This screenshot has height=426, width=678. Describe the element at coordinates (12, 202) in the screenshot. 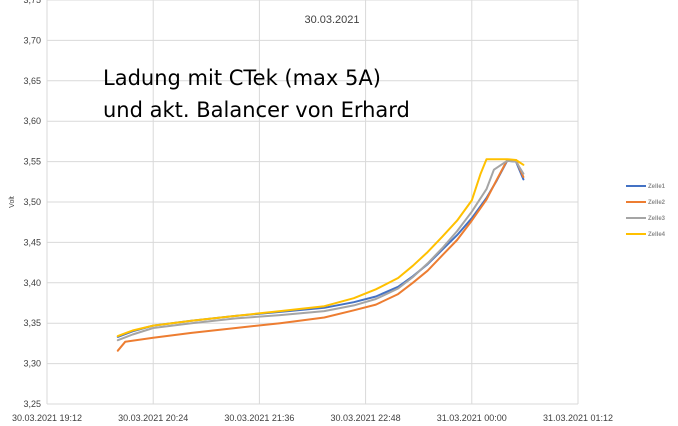

I see `y-axis-label: Volt` at that location.